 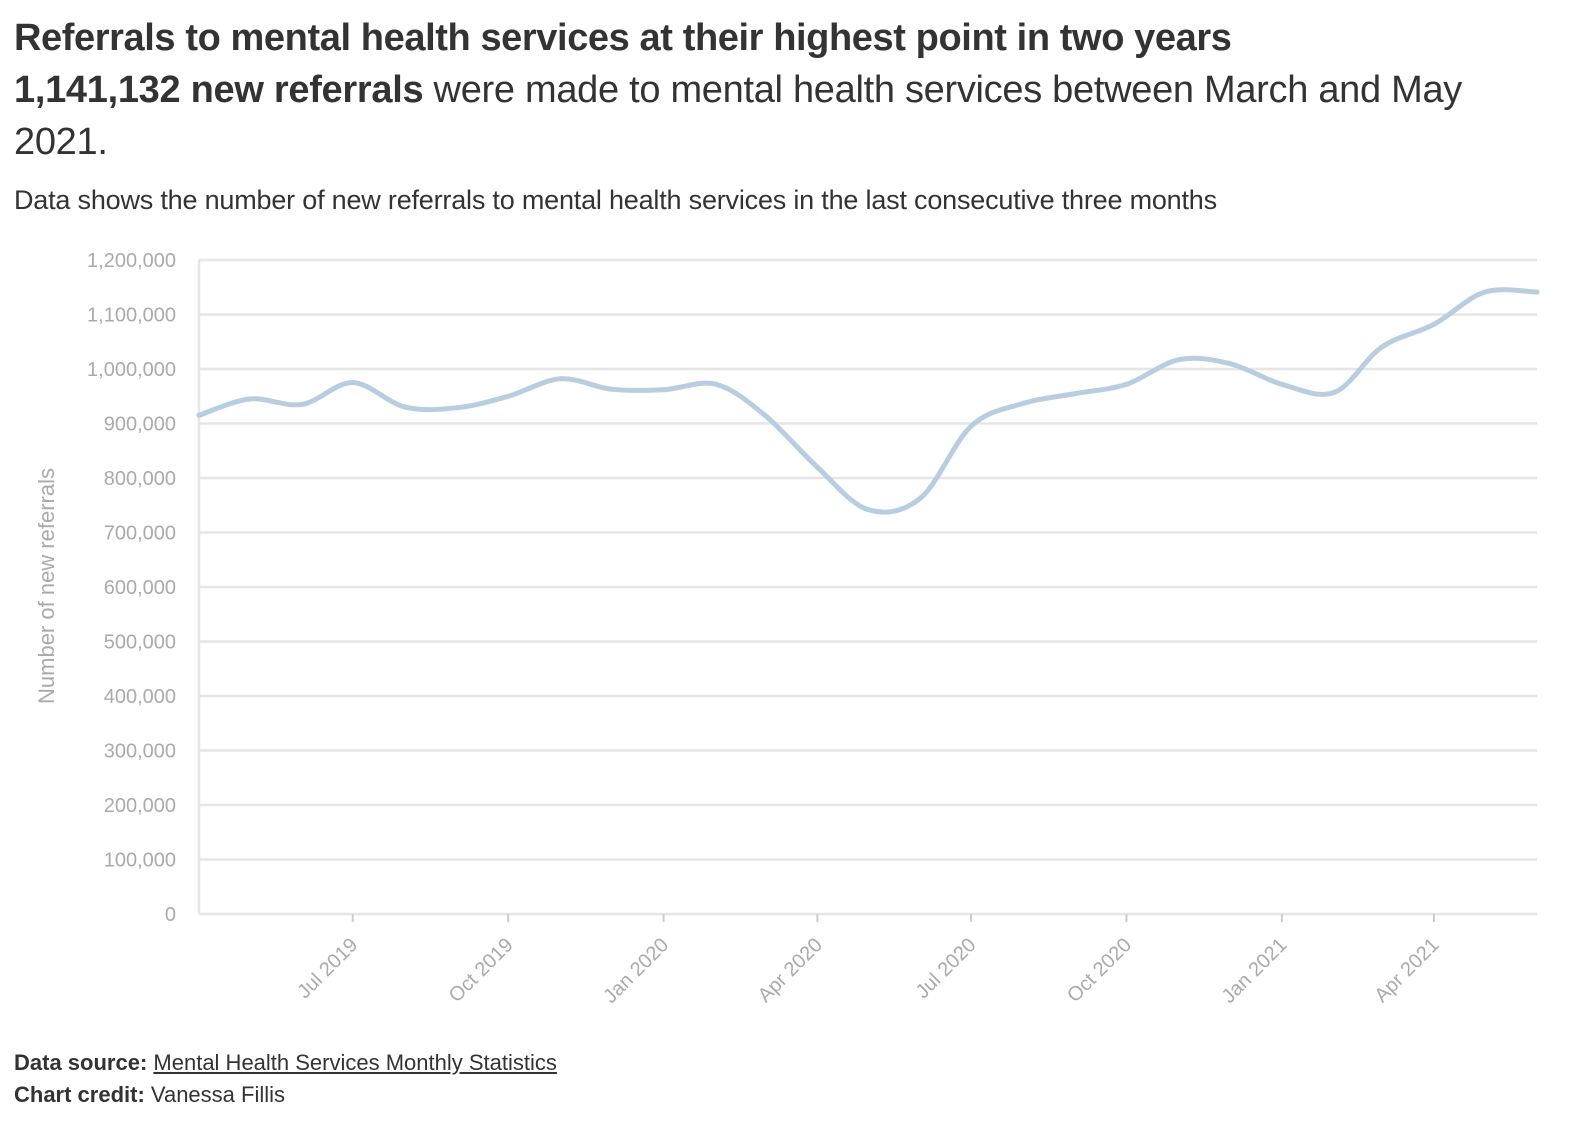 I want to click on x-tick-label: Jul 2019, so click(x=327, y=968).